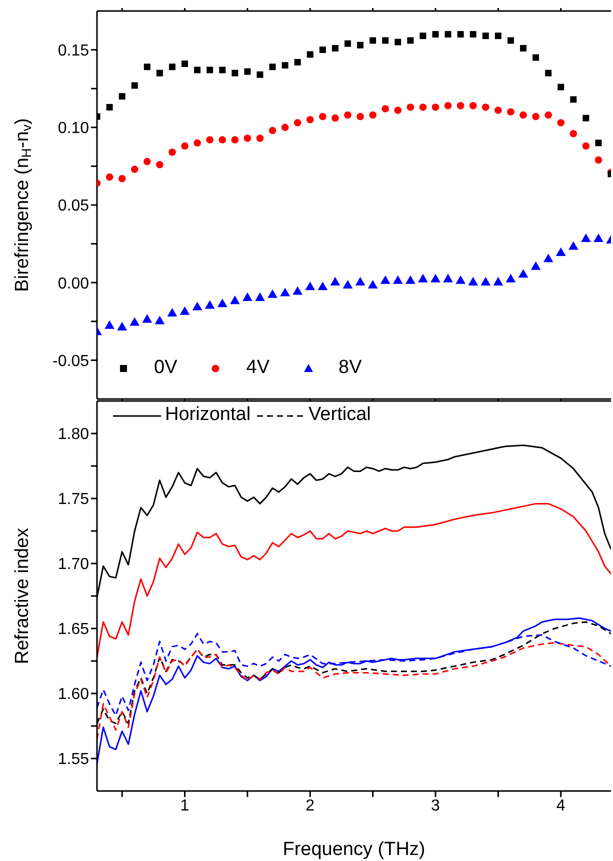 The image size is (613, 861). I want to click on x-axis-title: Frequency (THz), so click(354, 849).